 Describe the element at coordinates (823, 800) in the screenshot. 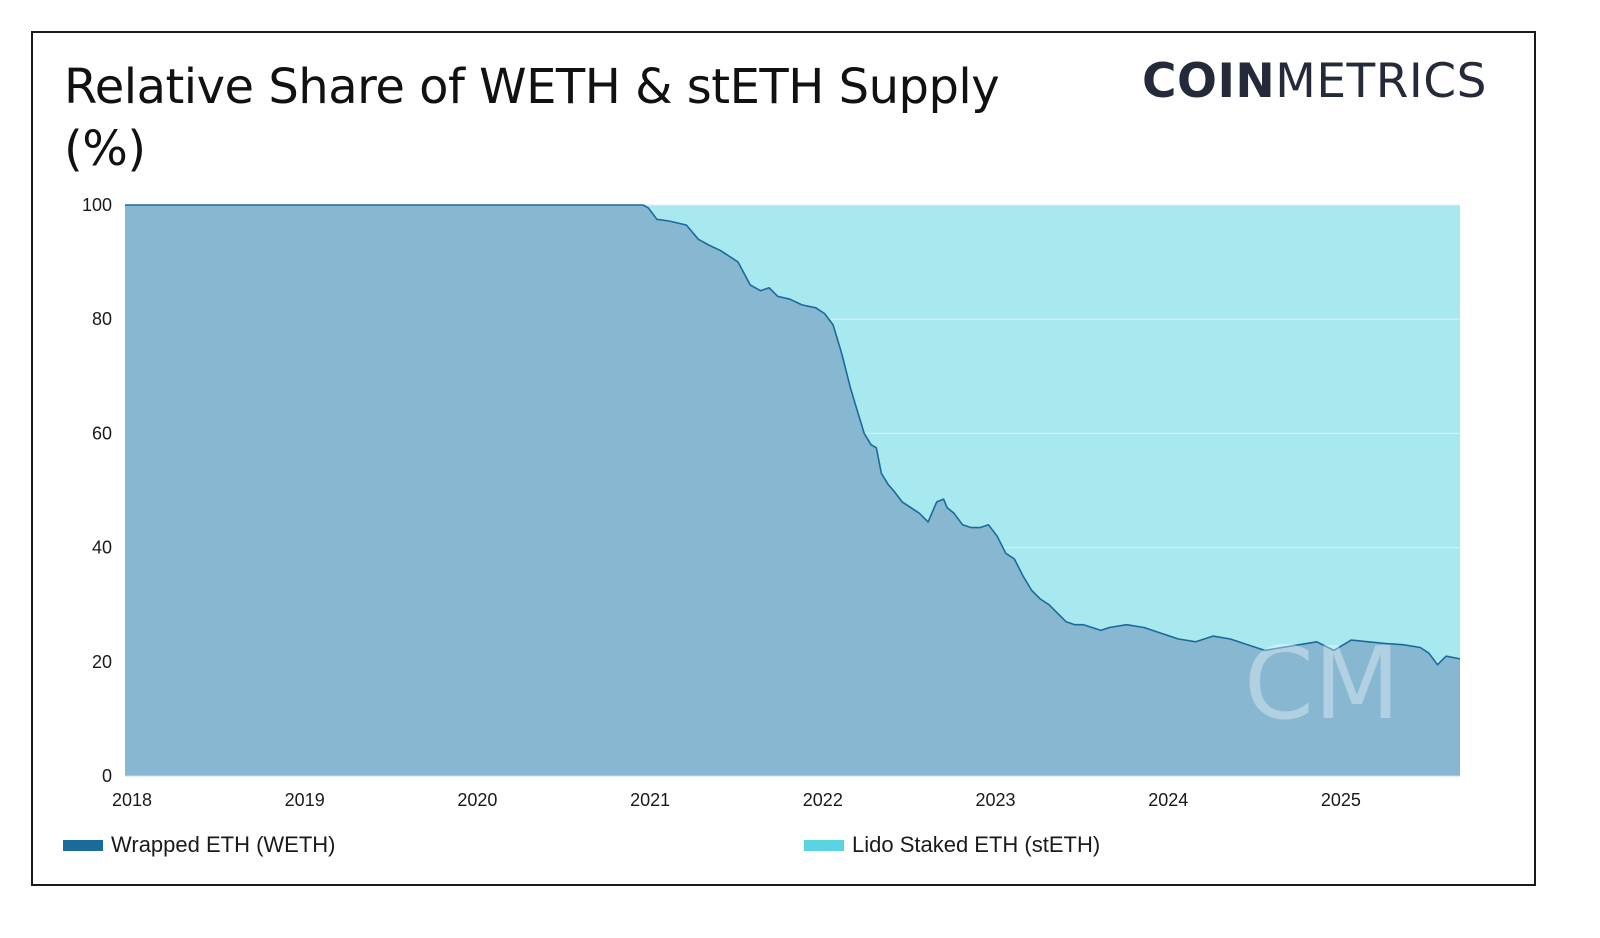

I see `x-tick-label-2022: 2022` at that location.